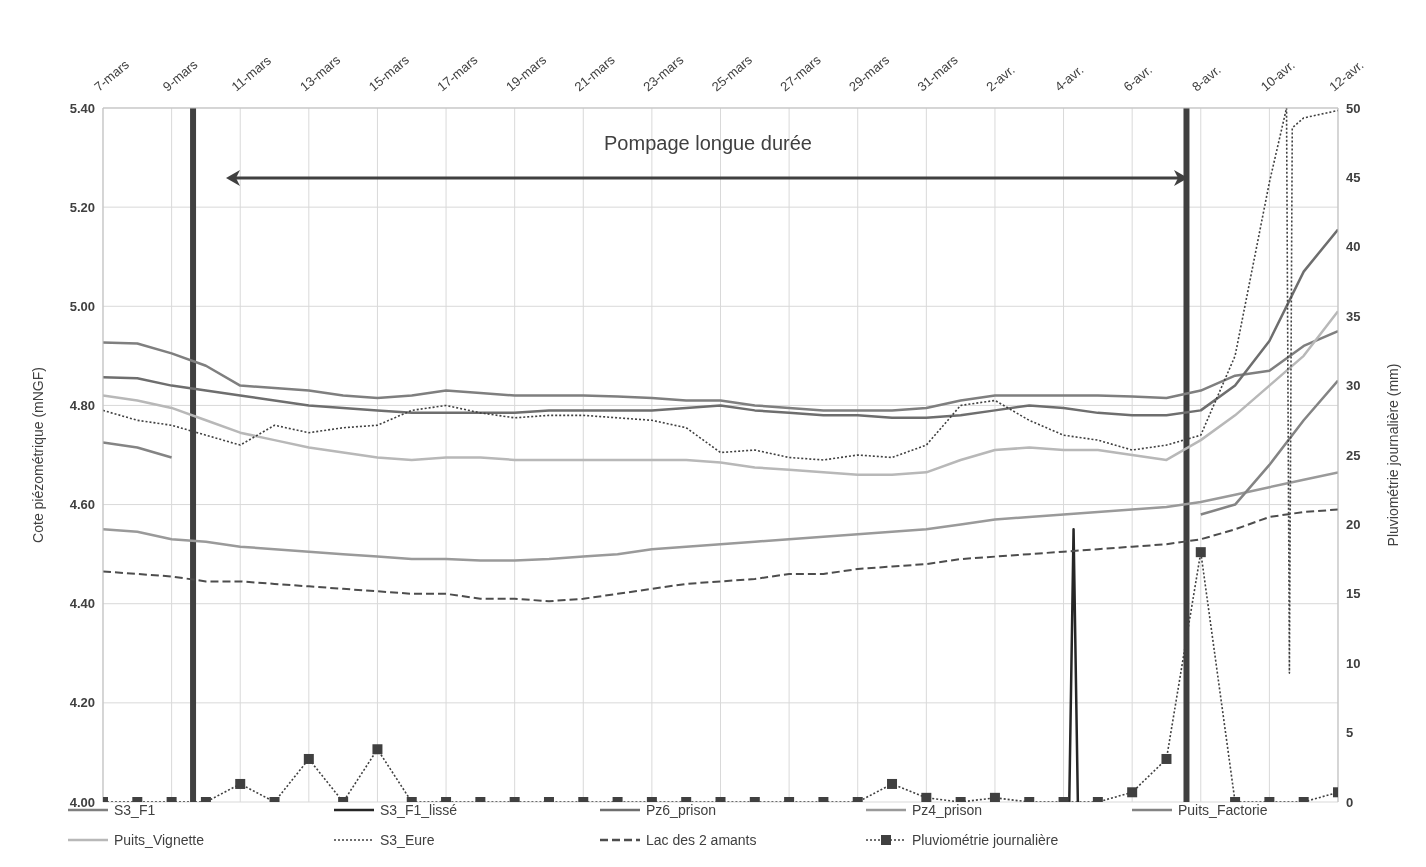 This screenshot has height=867, width=1426. What do you see at coordinates (82, 108) in the screenshot?
I see `y-tick-label: 5.40` at bounding box center [82, 108].